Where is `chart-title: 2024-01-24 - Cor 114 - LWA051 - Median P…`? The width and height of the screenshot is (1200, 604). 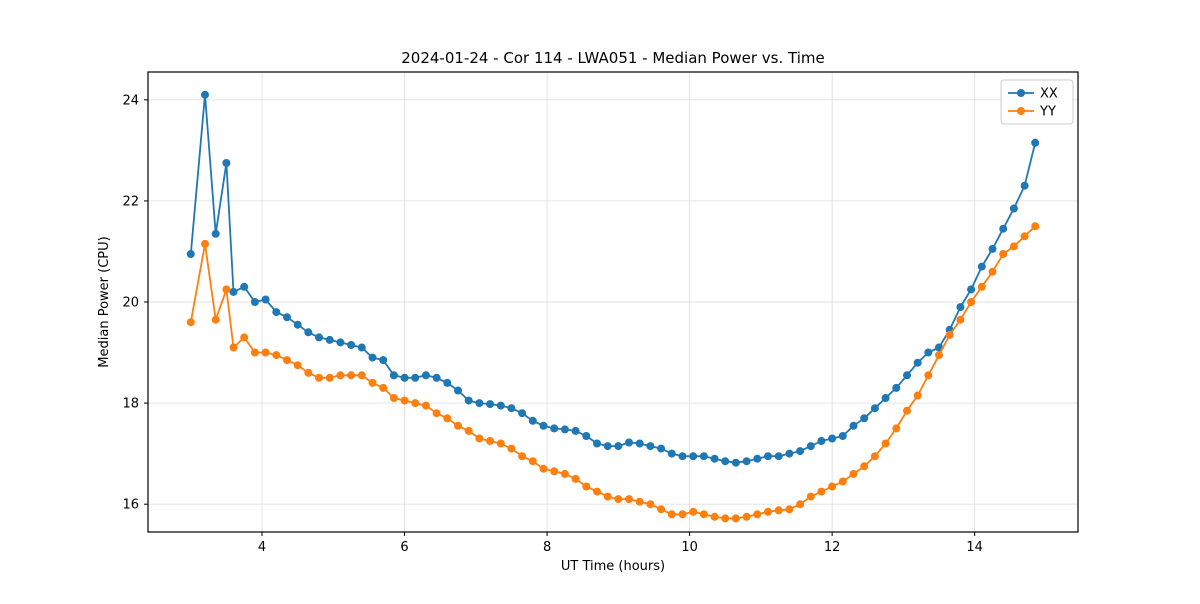
chart-title: 2024-01-24 - Cor 114 - LWA051 - Median P… is located at coordinates (613, 58).